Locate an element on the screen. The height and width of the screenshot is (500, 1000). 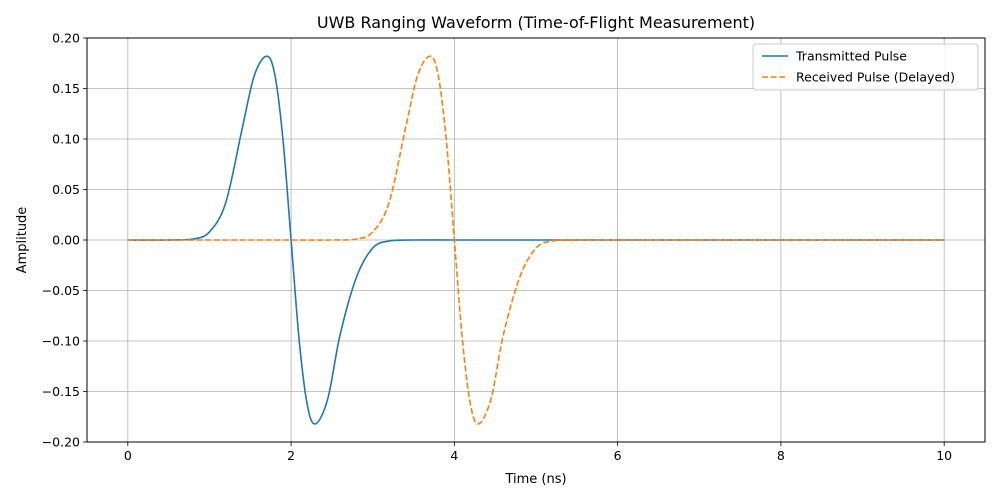
y-axis-label: Amplitude is located at coordinates (22, 240).